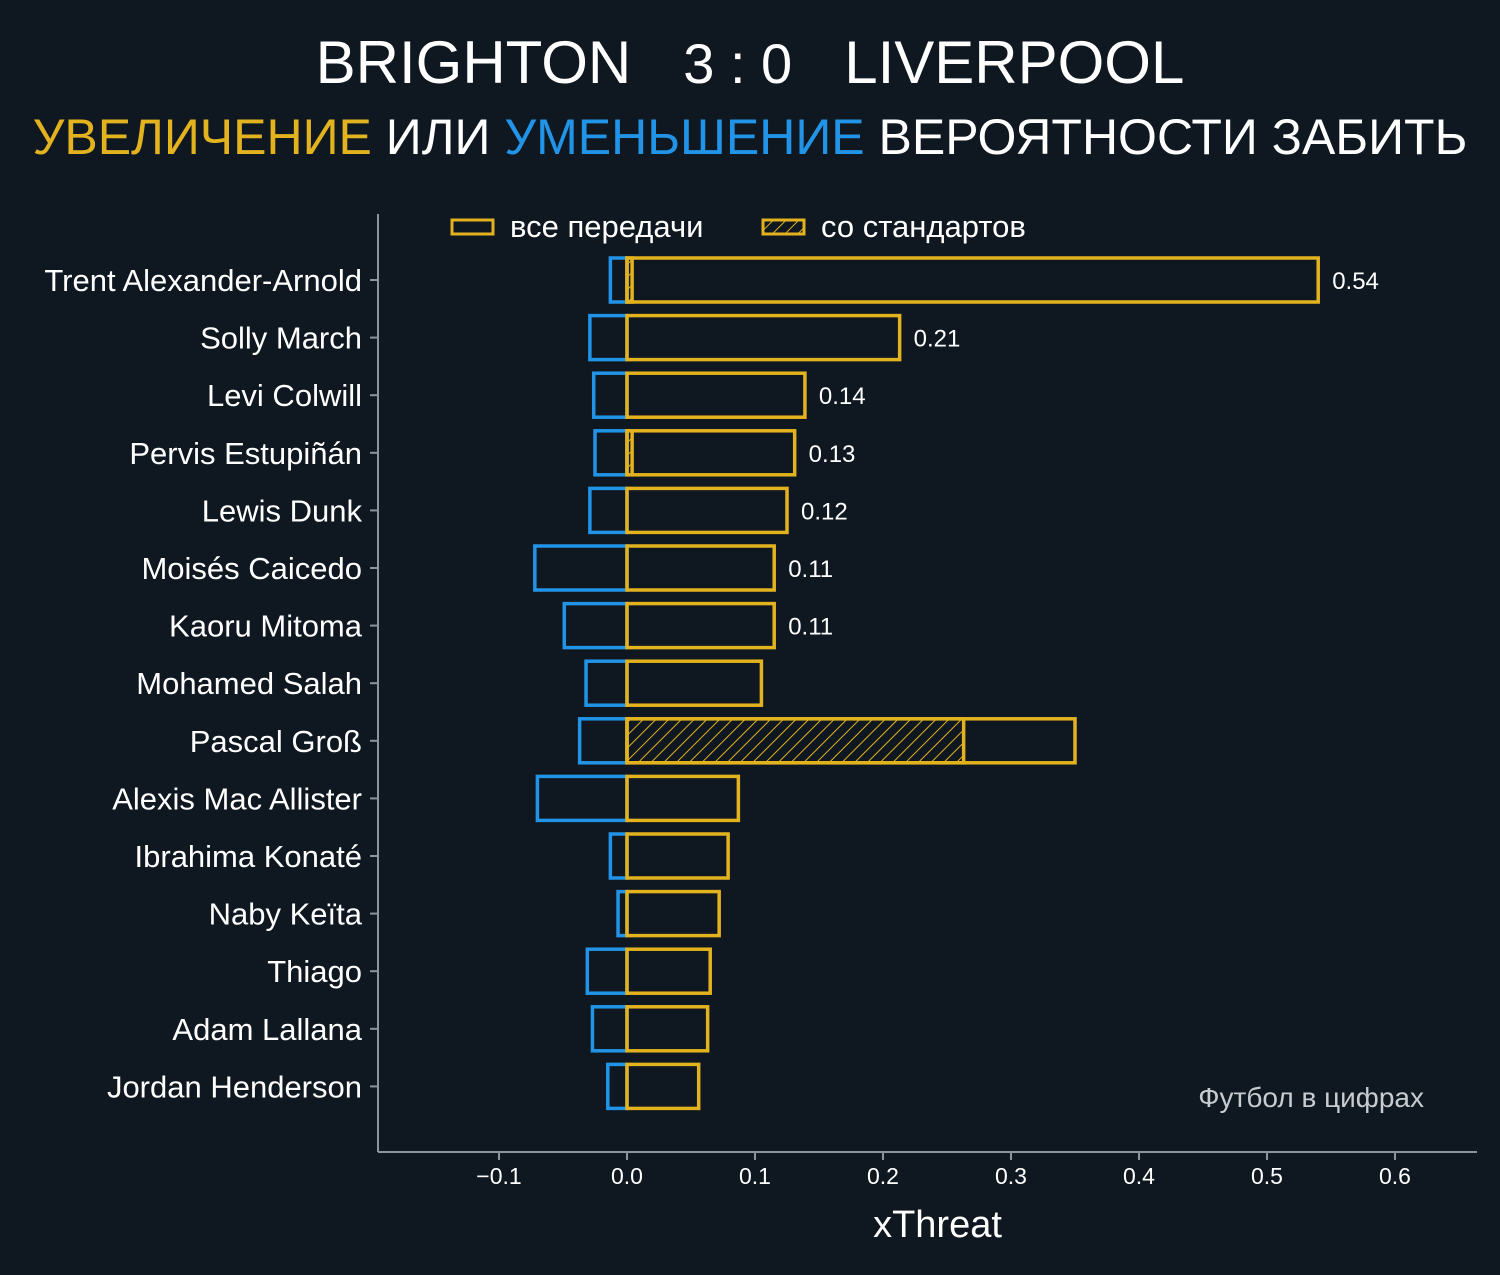 This screenshot has height=1275, width=1500. What do you see at coordinates (251, 568) in the screenshot?
I see `y-tick-label: Moisés Caicedo` at bounding box center [251, 568].